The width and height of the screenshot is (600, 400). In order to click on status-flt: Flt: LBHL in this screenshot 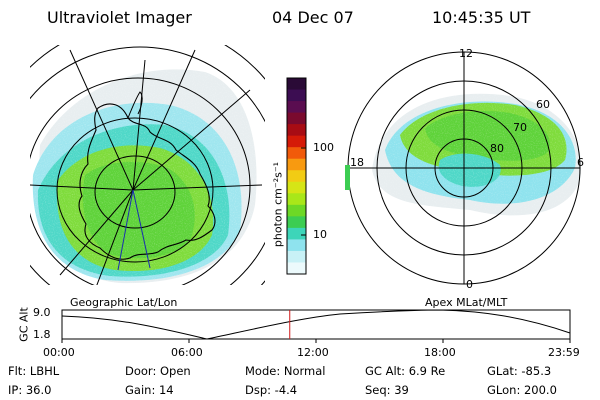, I will do `click(34, 371)`.